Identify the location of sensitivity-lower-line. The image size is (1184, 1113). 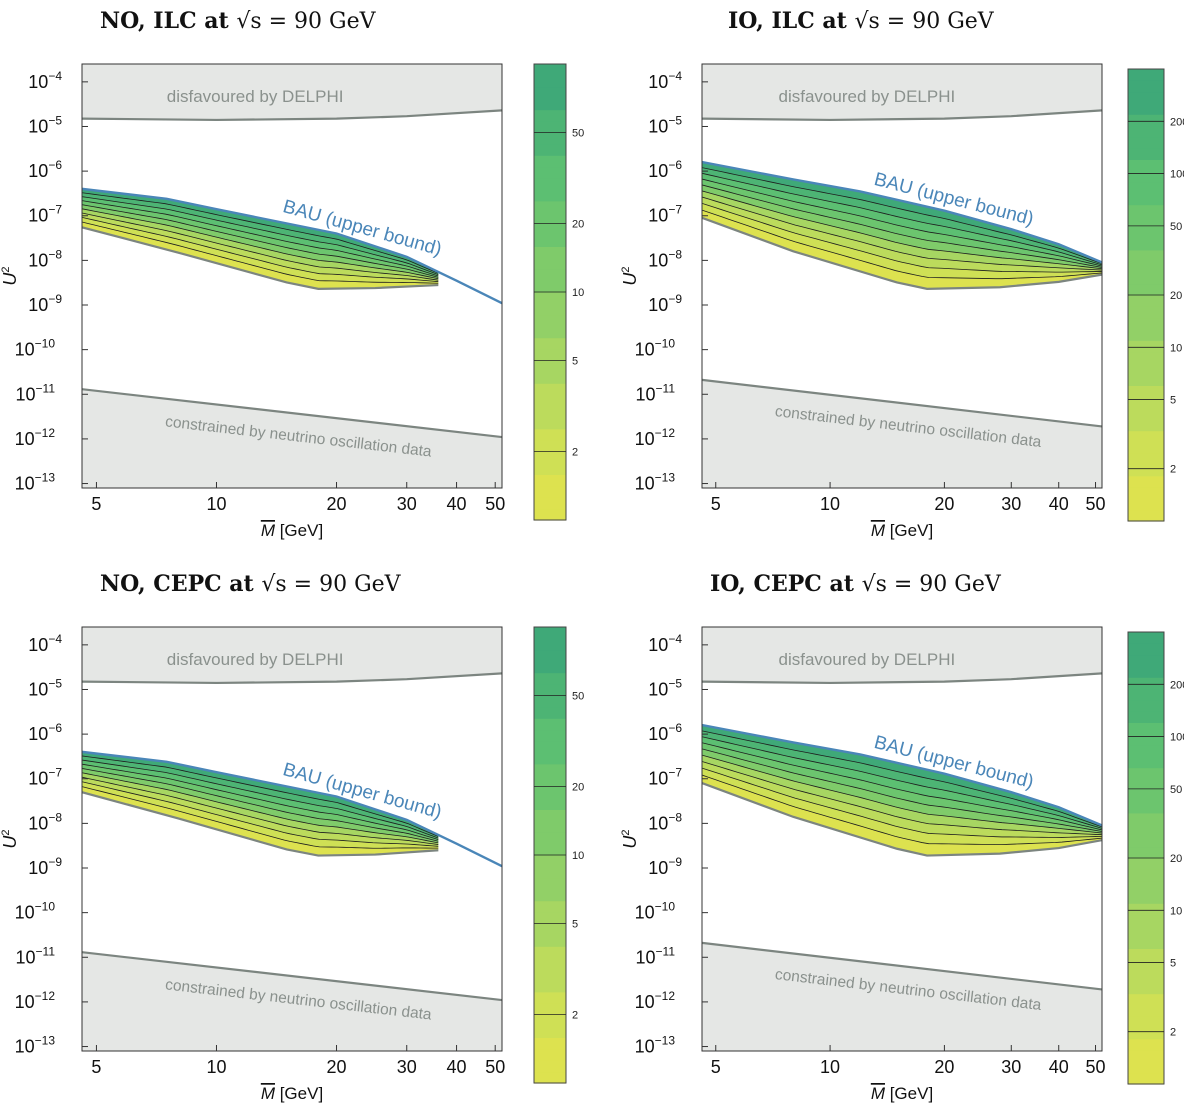
(260, 258).